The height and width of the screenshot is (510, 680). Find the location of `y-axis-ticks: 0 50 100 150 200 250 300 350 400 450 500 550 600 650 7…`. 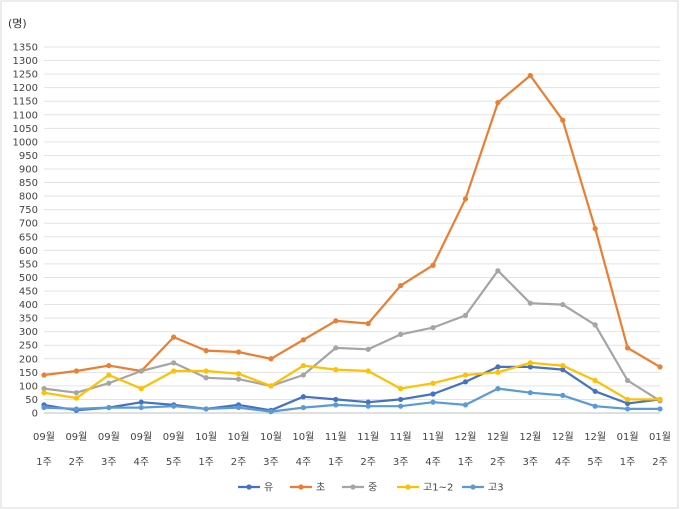

y-axis-ticks: 0 50 100 150 200 250 300 350 400 450 500 550 600 650 7… is located at coordinates (25, 231).